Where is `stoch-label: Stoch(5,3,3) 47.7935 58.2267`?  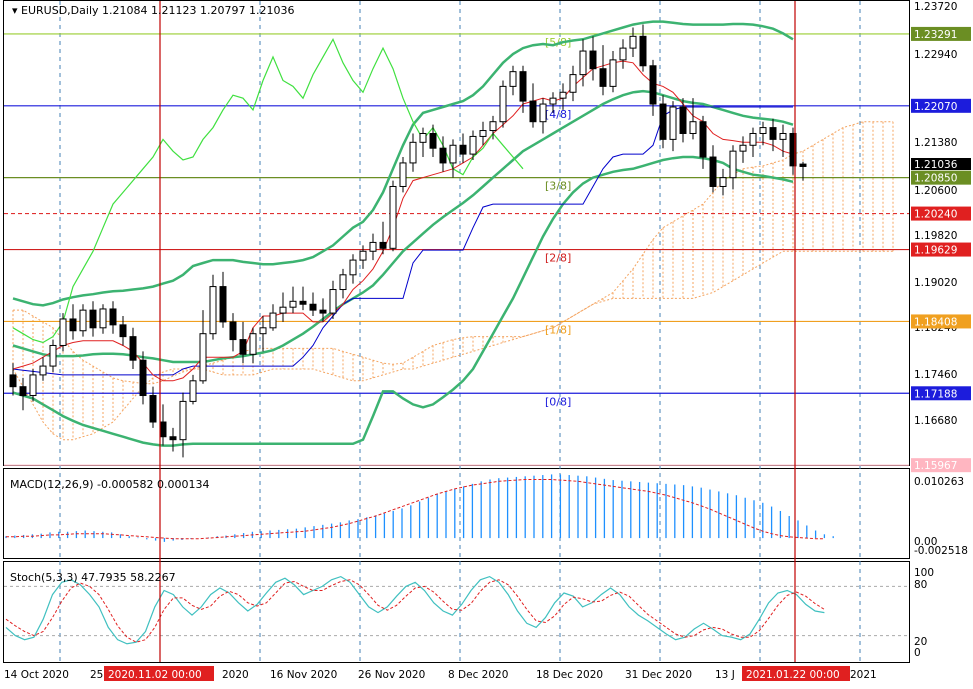
stoch-label: Stoch(5,3,3) 47.7935 58.2267 is located at coordinates (93, 577).